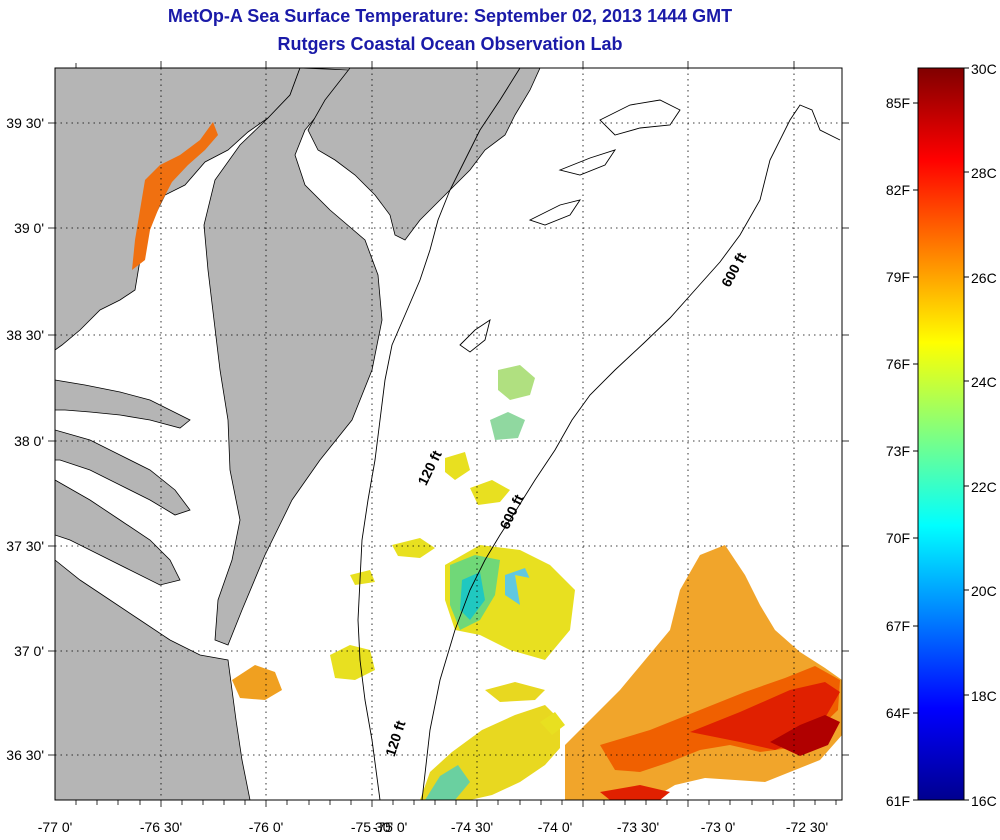  Describe the element at coordinates (29, 441) in the screenshot. I see `lat-label: 38 0'` at that location.